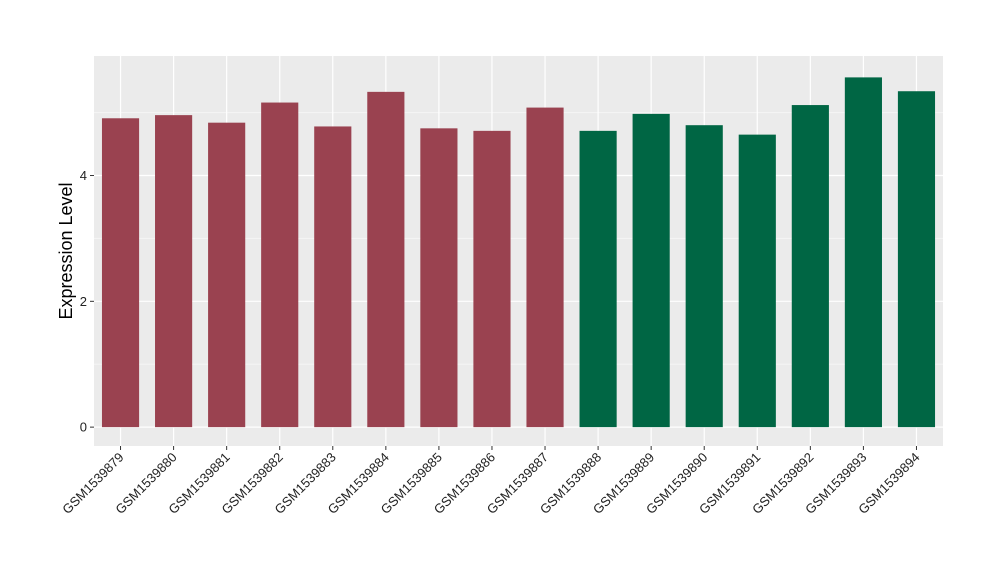 Image resolution: width=1000 pixels, height=585 pixels. What do you see at coordinates (598, 279) in the screenshot?
I see `bar-GSM1539888` at bounding box center [598, 279].